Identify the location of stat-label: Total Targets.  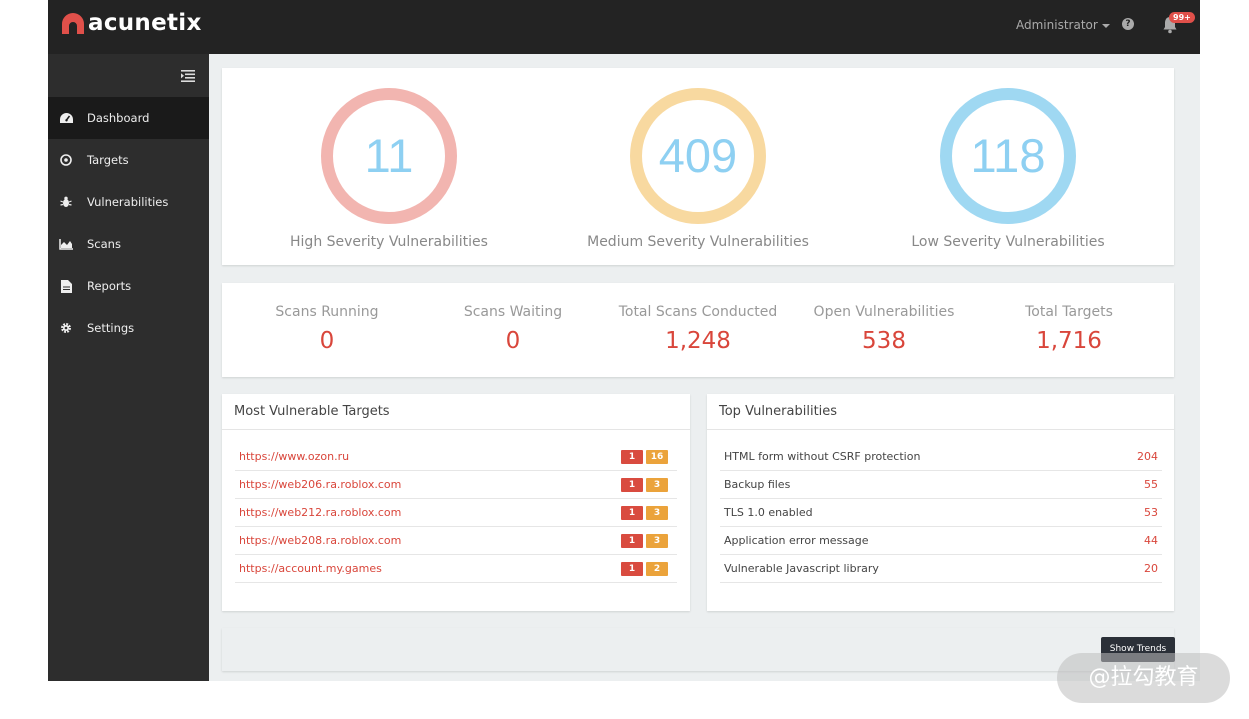
(1069, 312).